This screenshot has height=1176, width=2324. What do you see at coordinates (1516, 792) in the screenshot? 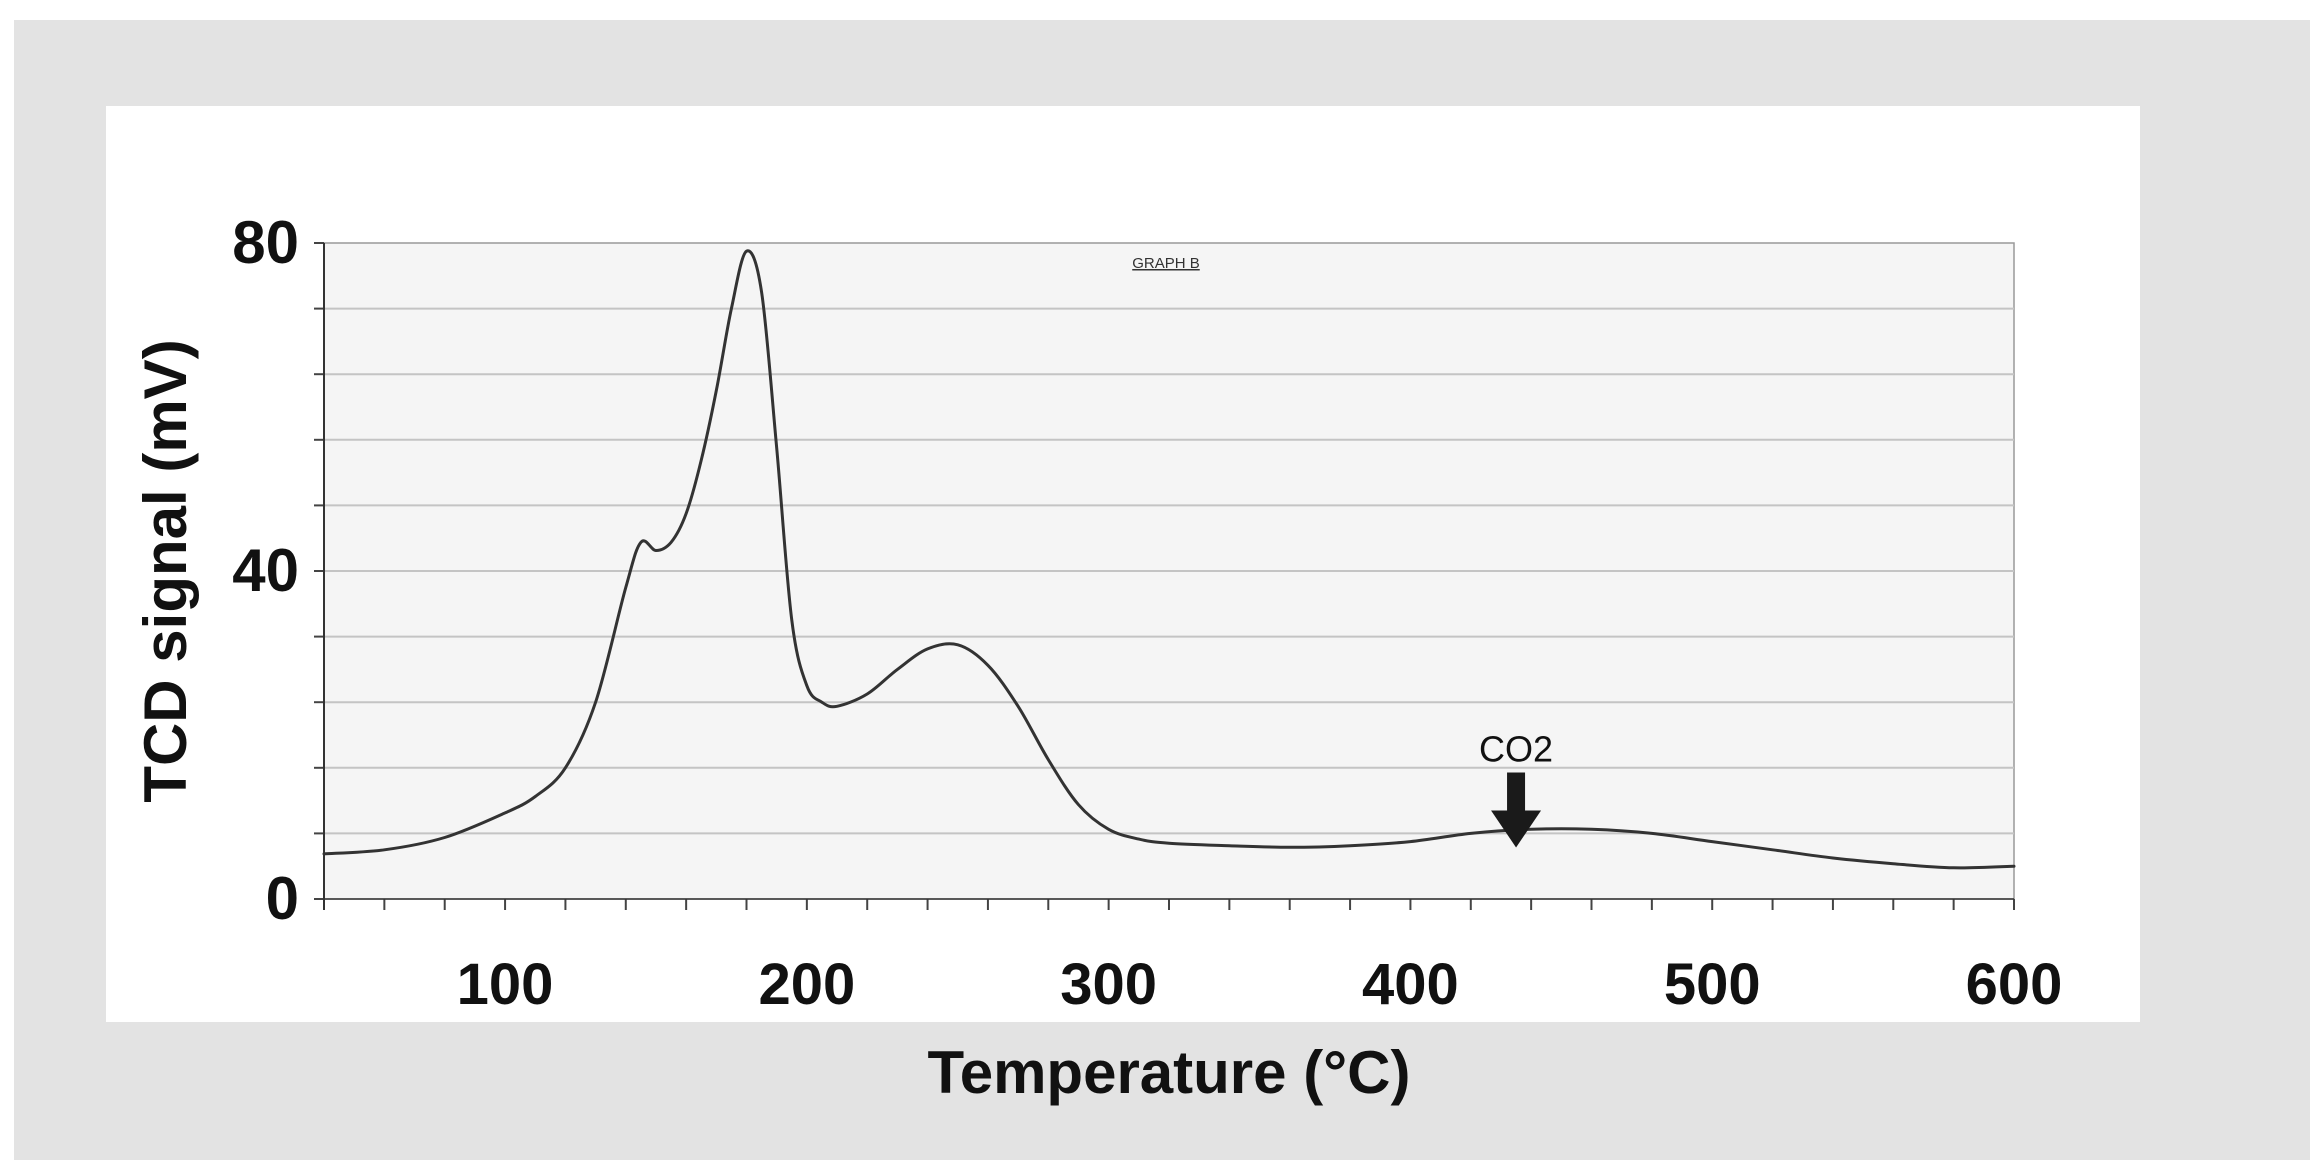
I see `arrow-shaft` at bounding box center [1516, 792].